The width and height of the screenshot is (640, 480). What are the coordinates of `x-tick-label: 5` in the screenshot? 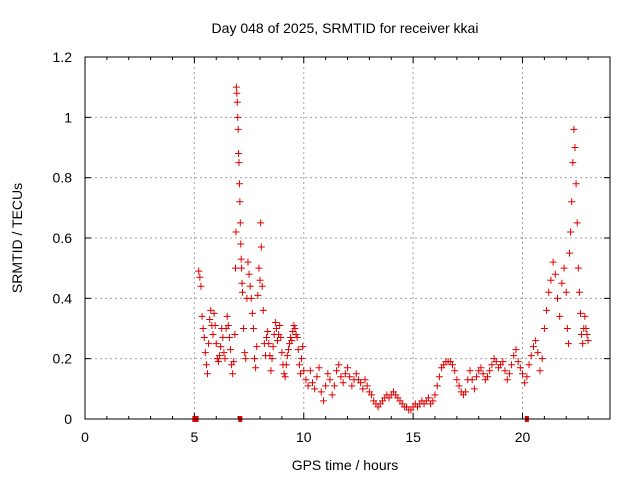 It's located at (194, 437).